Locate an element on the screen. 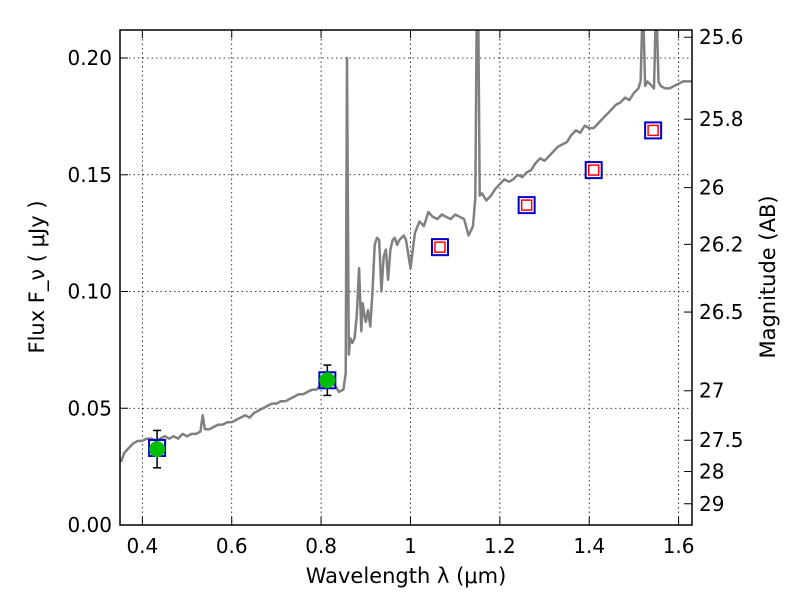 The width and height of the screenshot is (800, 600). x-tick-label: 0.4 is located at coordinates (142, 546).